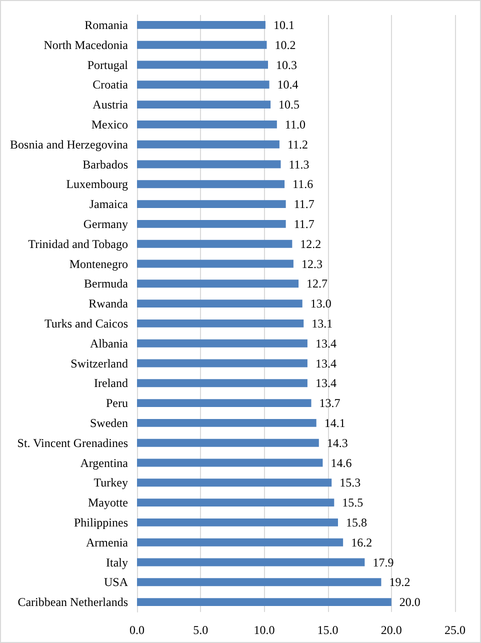 The image size is (481, 643). What do you see at coordinates (99, 363) in the screenshot?
I see `y-tick-label: Switzerland` at bounding box center [99, 363].